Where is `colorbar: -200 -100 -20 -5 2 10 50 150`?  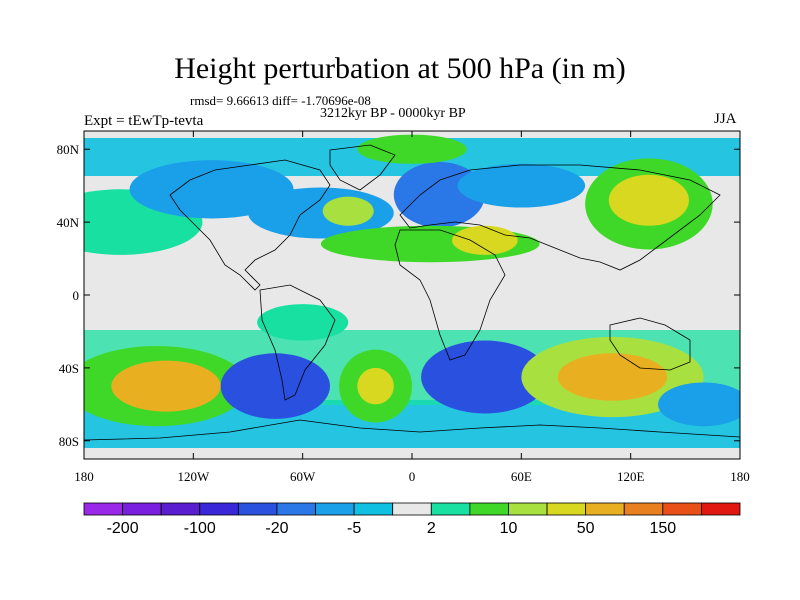 colorbar: -200 -100 -20 -5 2 10 50 150 is located at coordinates (412, 519).